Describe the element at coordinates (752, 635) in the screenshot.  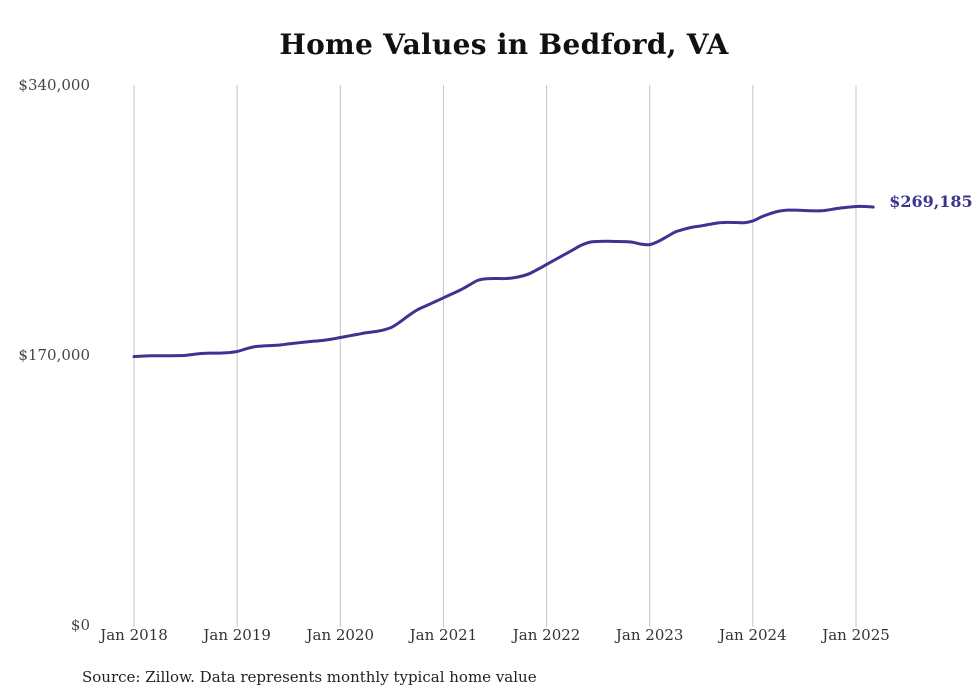
I see `x-tick-label: Jan 2024` at that location.